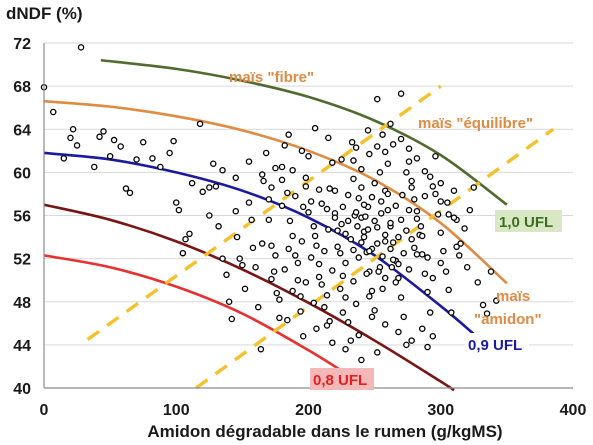 This screenshot has width=593, height=445. Describe the element at coordinates (573, 410) in the screenshot. I see `x-tick-400: 400` at that location.